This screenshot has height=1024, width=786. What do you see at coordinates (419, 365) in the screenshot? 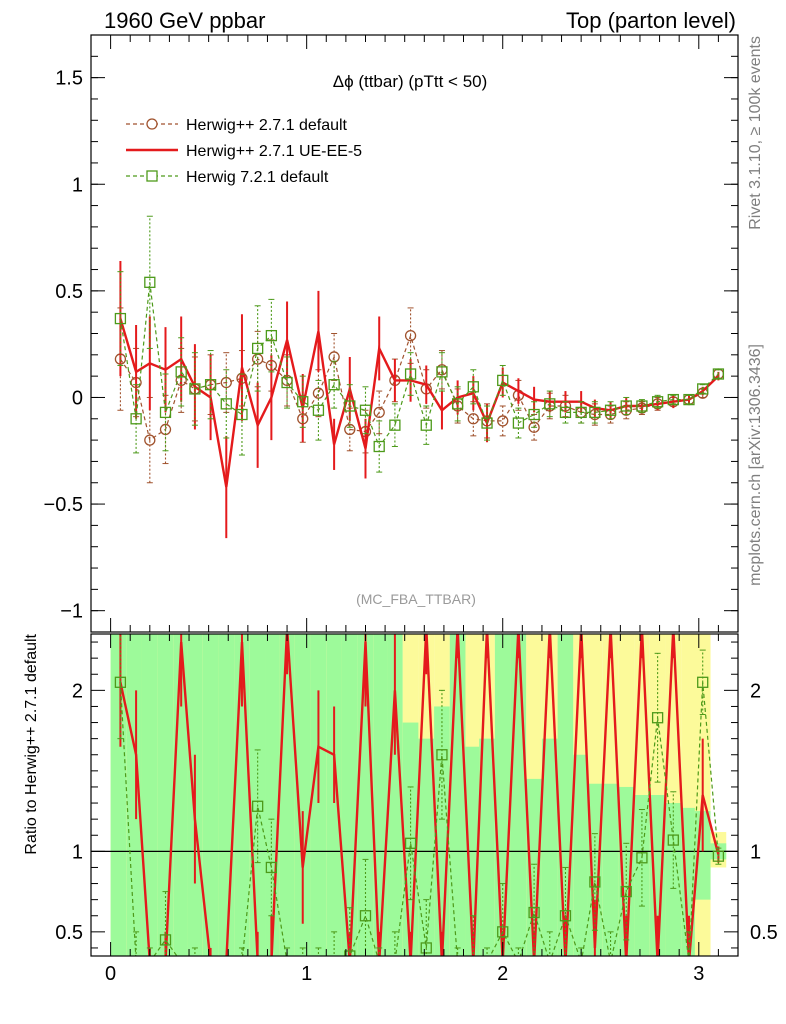
I see `series-line` at bounding box center [419, 365].